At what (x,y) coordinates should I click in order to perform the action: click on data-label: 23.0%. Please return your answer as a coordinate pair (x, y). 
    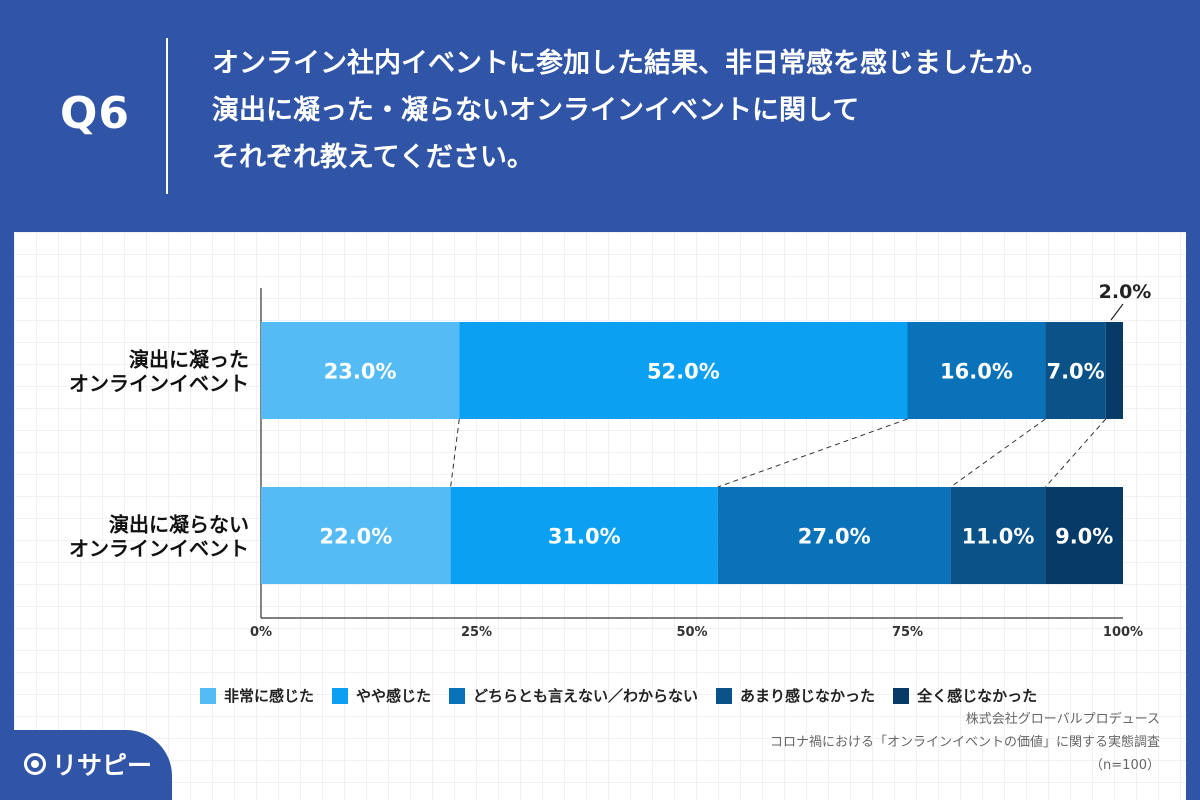
    Looking at the image, I should click on (360, 372).